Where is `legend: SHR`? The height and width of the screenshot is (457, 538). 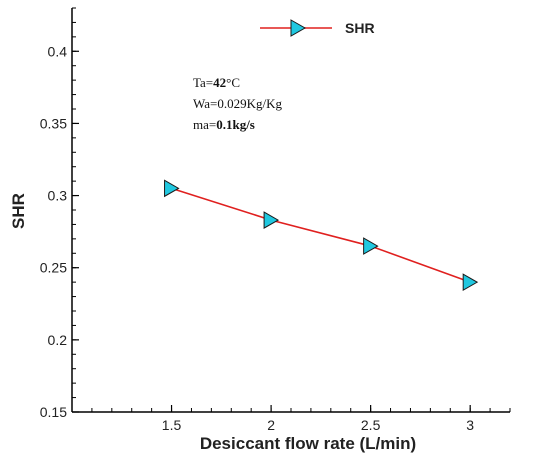 legend: SHR is located at coordinates (317, 28).